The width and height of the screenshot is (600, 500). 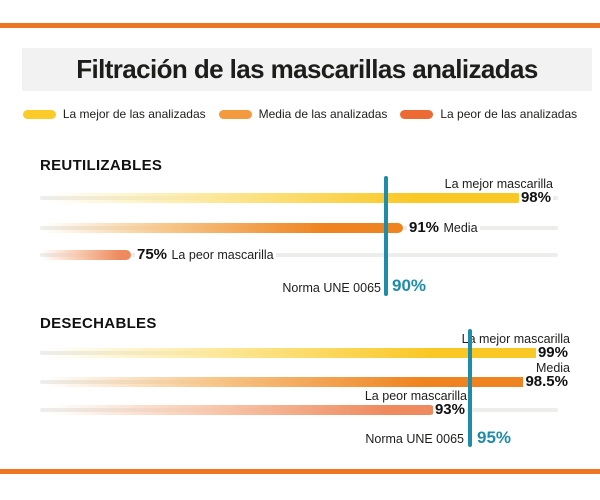 I want to click on category-label: Media, so click(x=460, y=228).